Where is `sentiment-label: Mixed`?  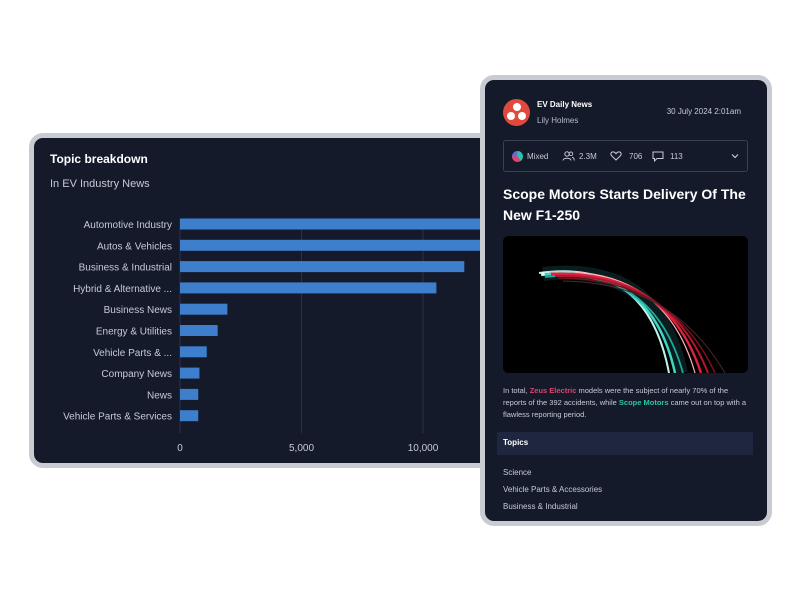
sentiment-label: Mixed is located at coordinates (538, 156).